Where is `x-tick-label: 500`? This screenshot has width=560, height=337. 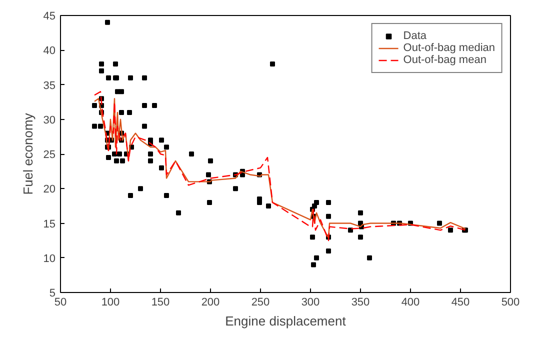 x-tick-label: 500 is located at coordinates (510, 302).